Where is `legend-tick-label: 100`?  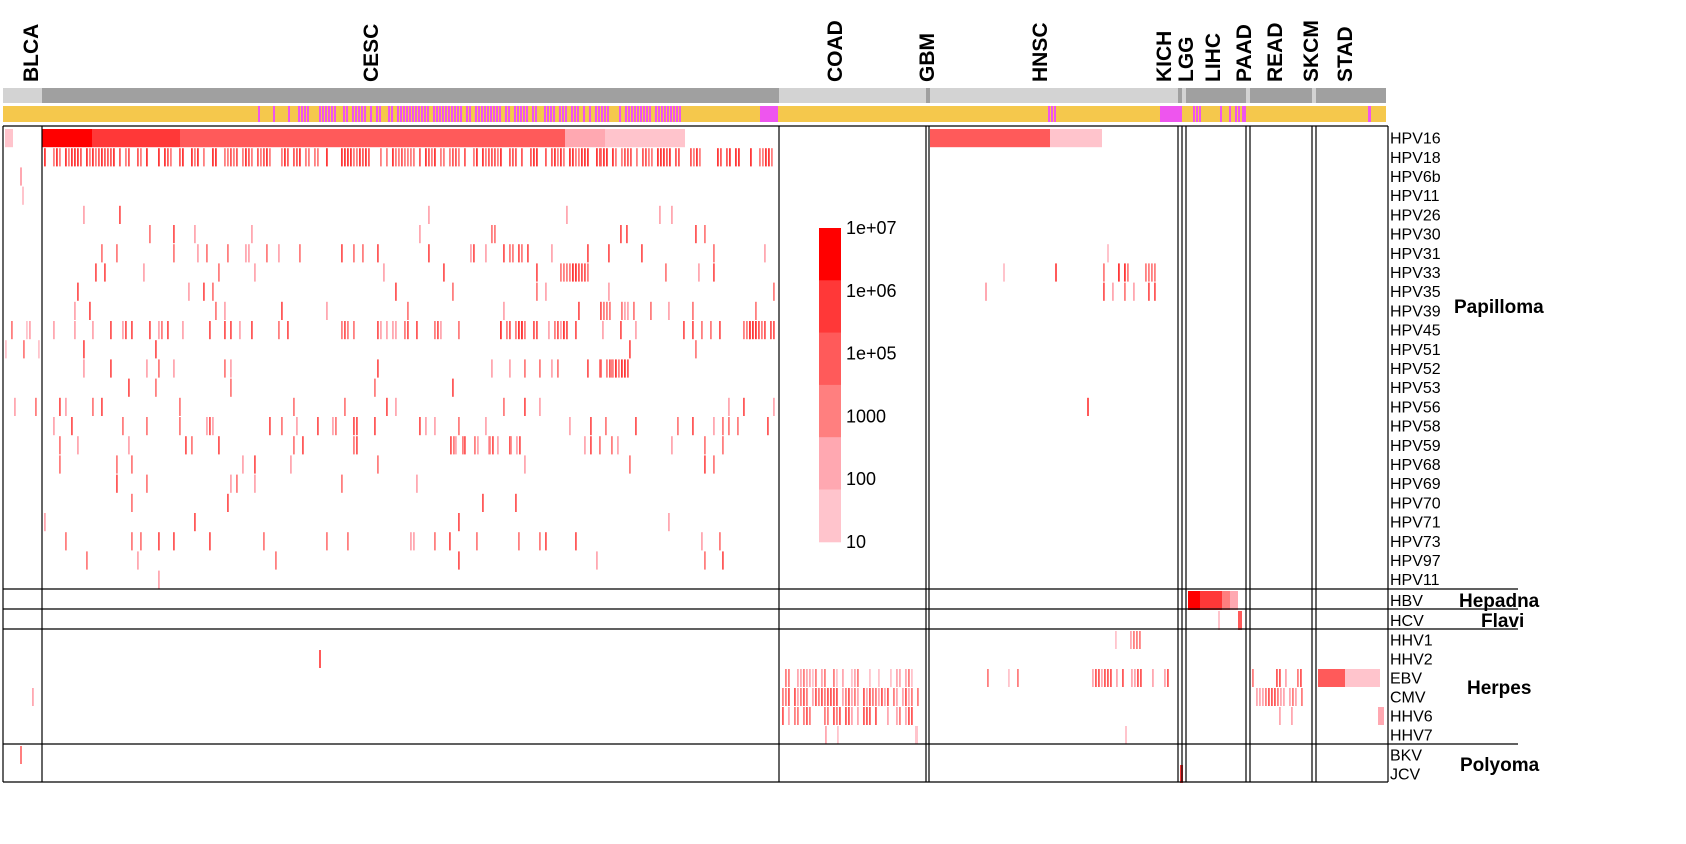 legend-tick-label: 100 is located at coordinates (861, 479).